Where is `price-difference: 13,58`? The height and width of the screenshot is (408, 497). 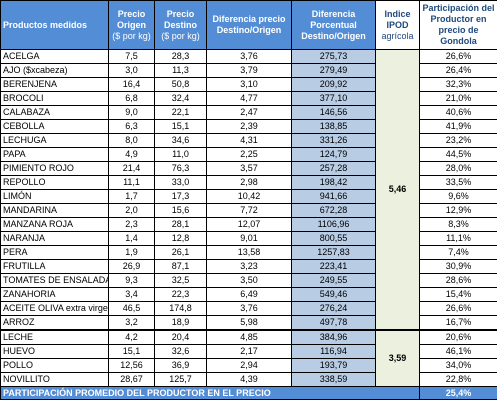 price-difference: 13,58 is located at coordinates (249, 252).